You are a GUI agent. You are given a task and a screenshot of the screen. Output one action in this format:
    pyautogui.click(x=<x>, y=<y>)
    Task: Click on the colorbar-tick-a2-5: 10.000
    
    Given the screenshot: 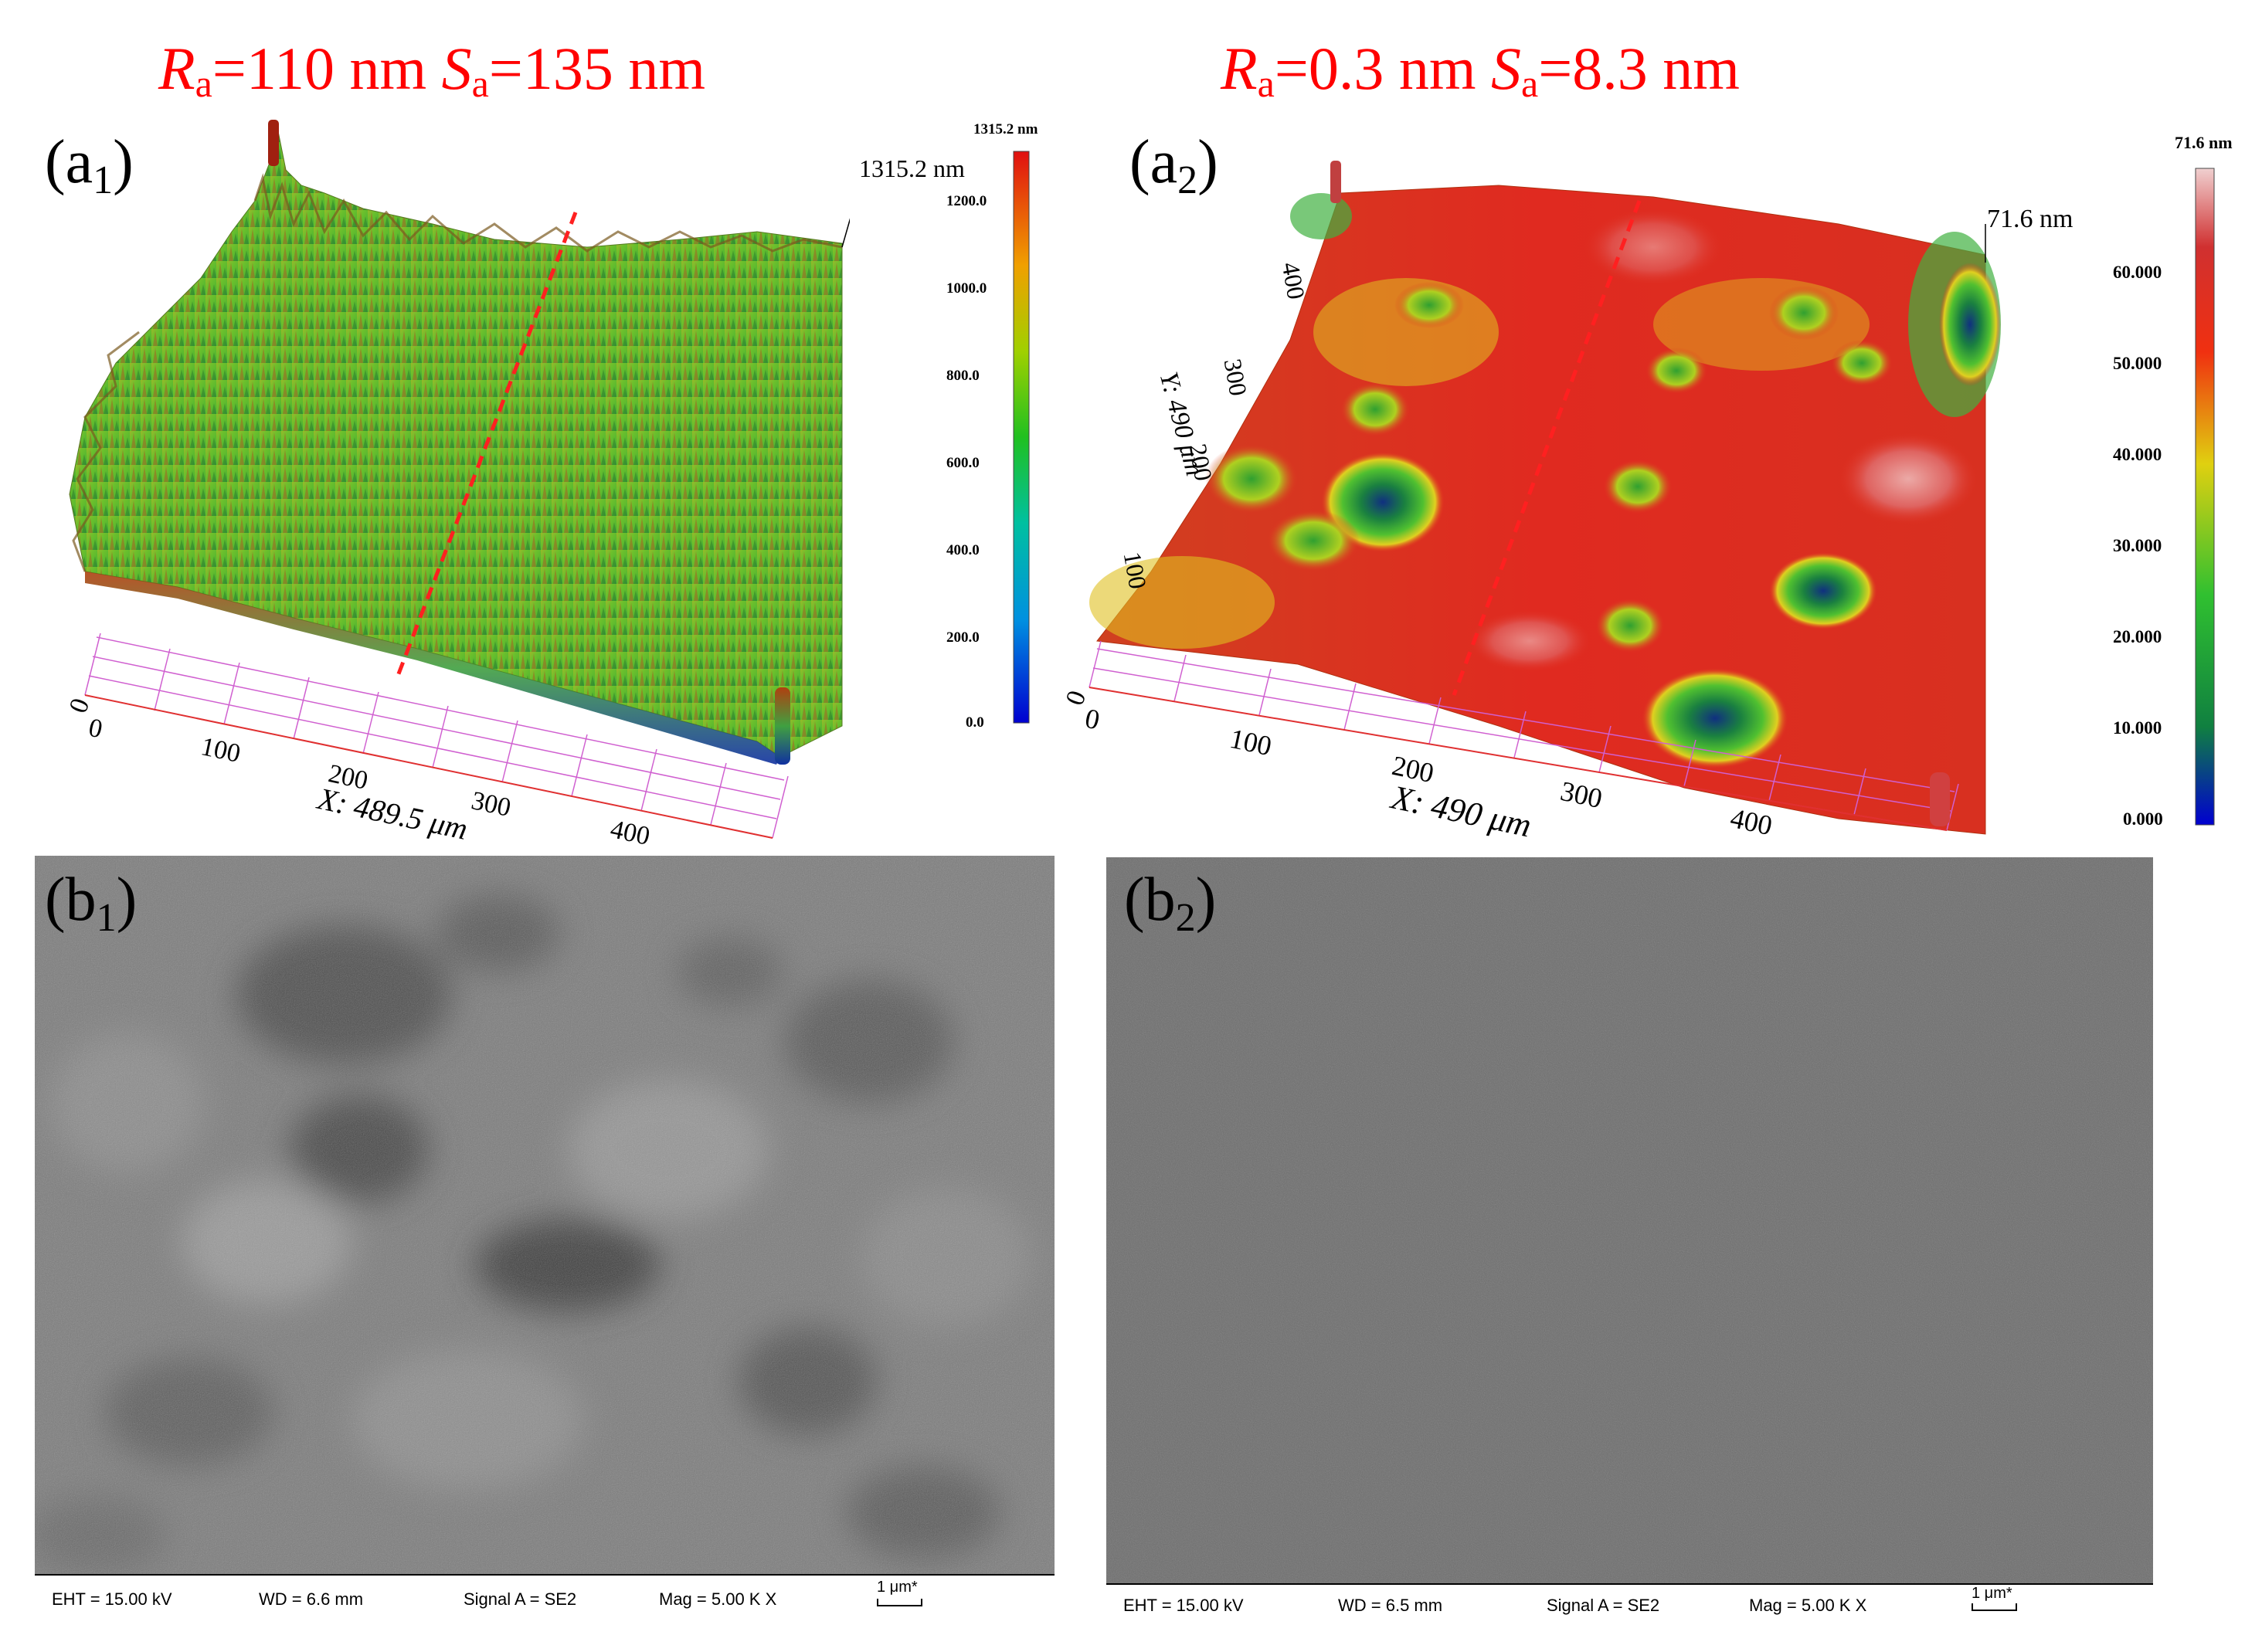 What is the action you would take?
    pyautogui.click(x=2137, y=728)
    